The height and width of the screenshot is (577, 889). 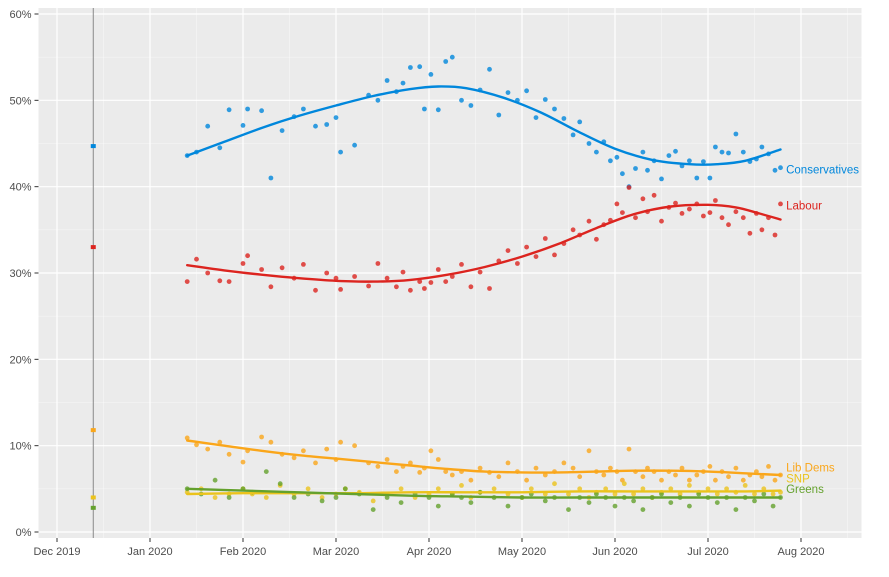 I want to click on election-marker-conservatives, so click(x=93, y=146).